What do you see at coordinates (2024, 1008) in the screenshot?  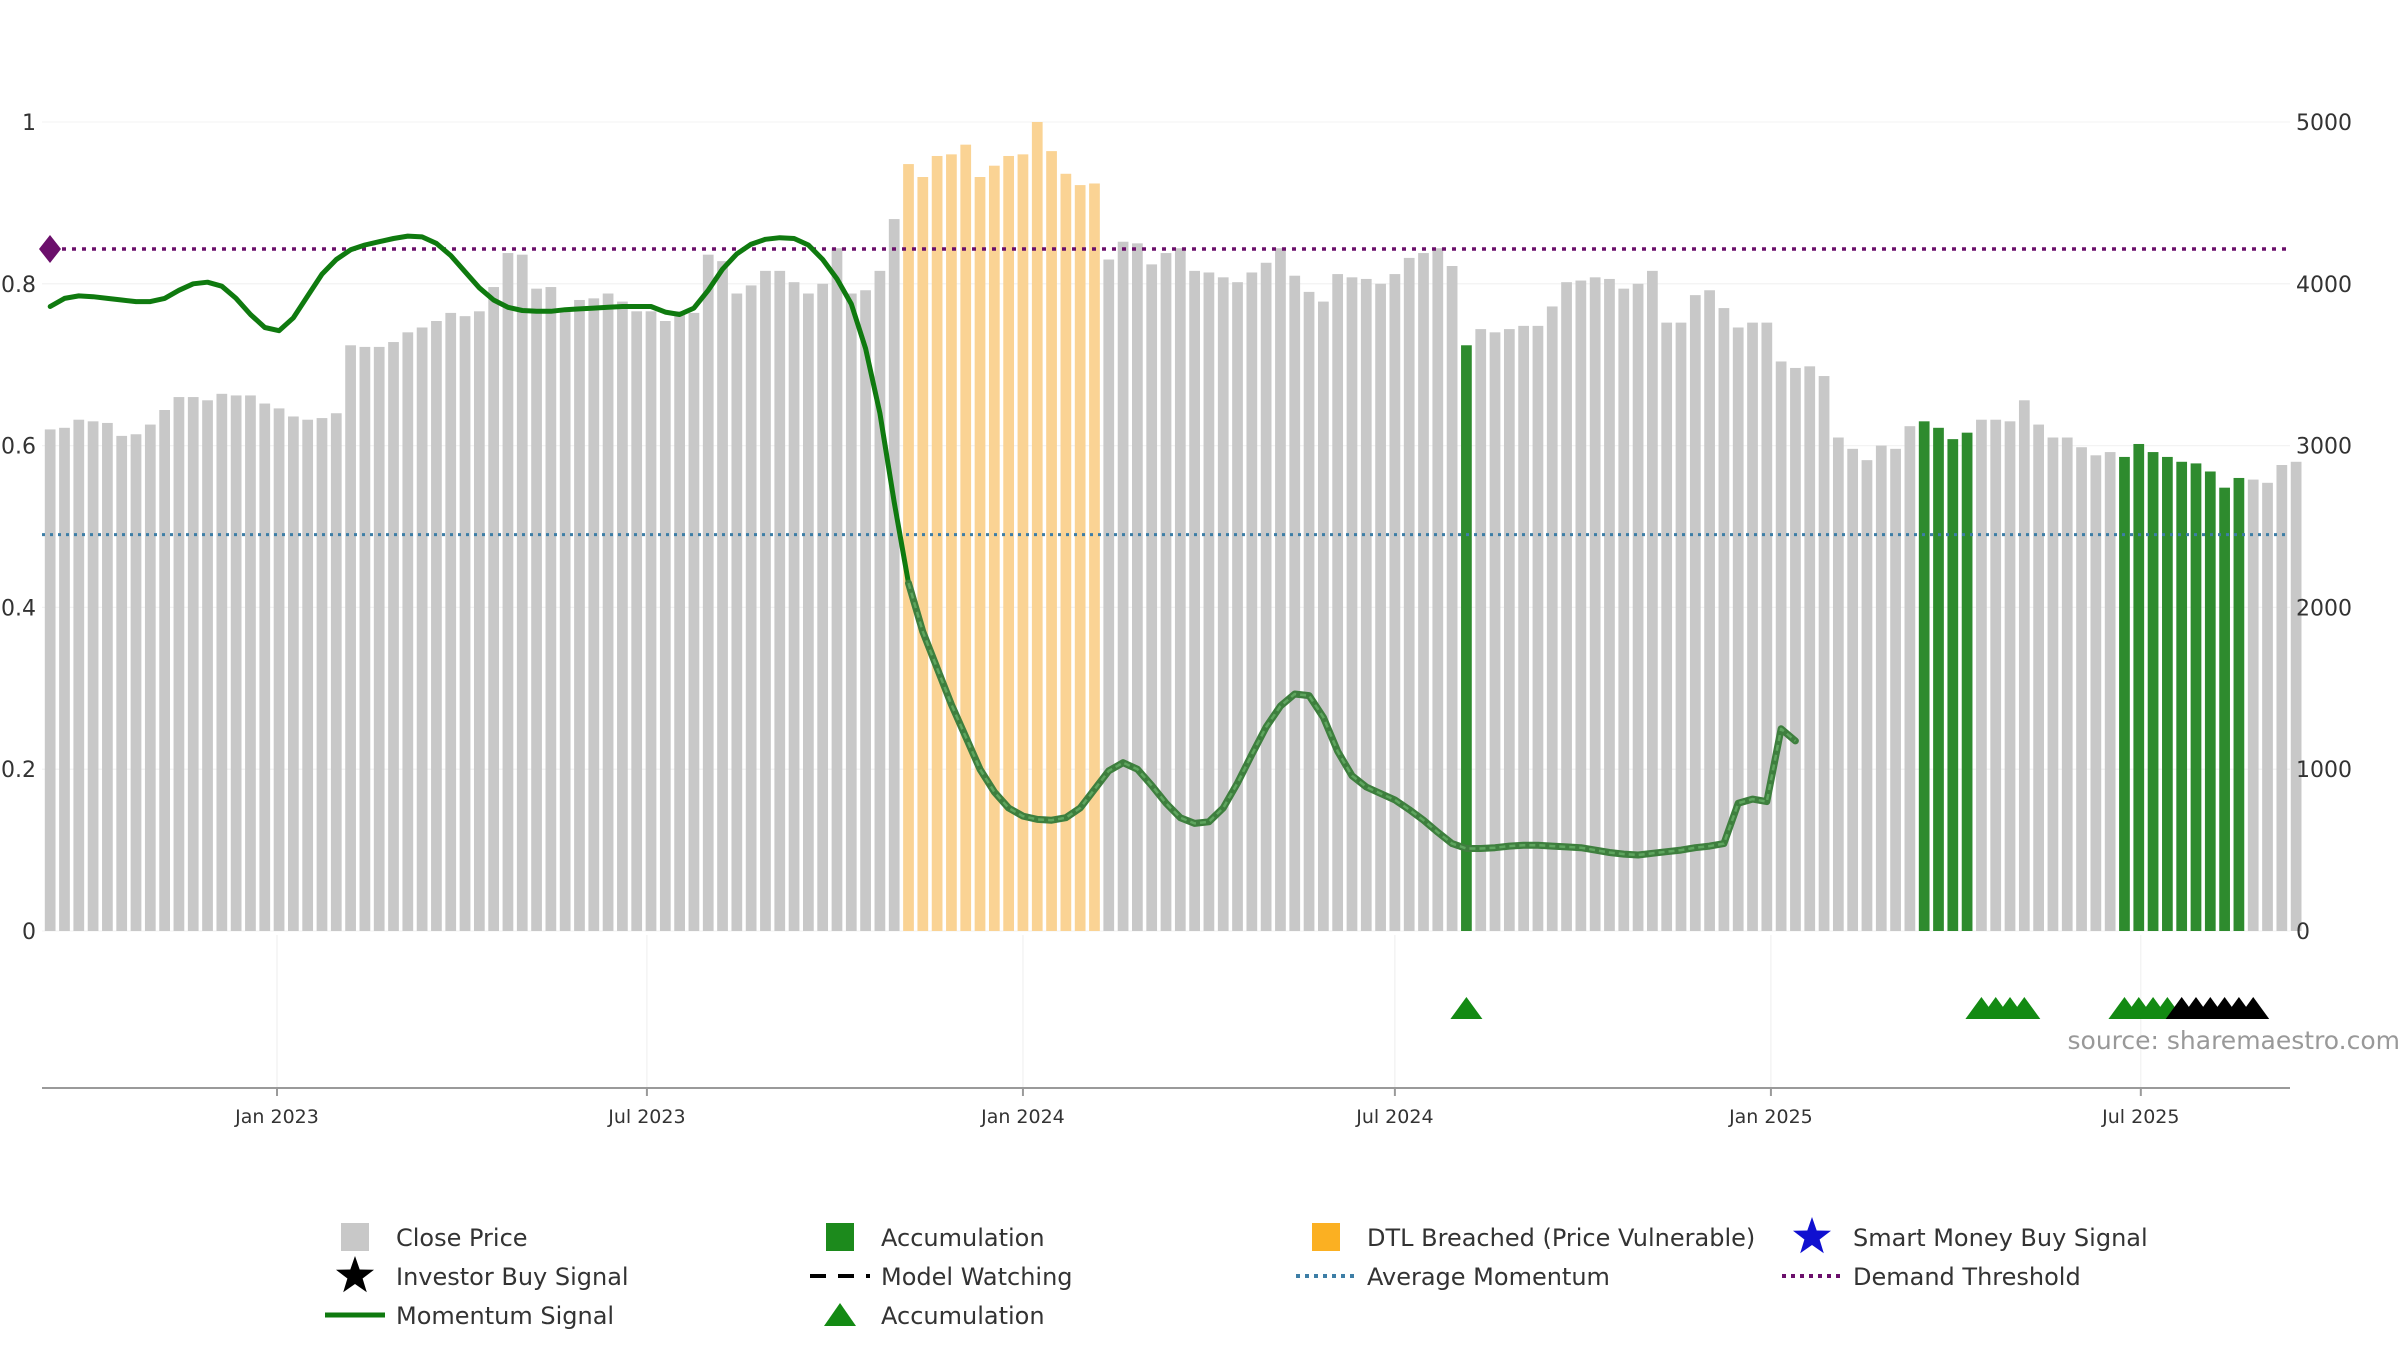 I see `accumulation-triangle-marker` at bounding box center [2024, 1008].